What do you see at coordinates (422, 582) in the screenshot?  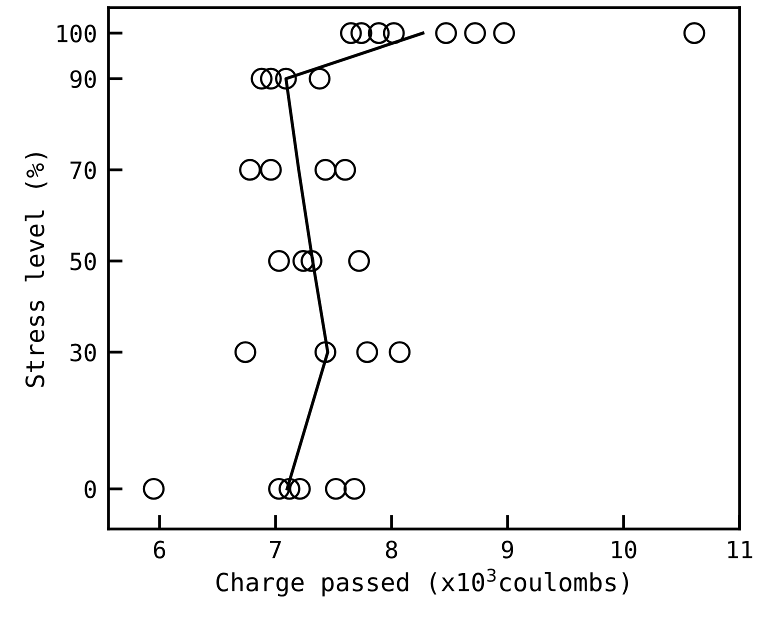 I see `x-axis-title: Charge passed (x10$^{3}$coulombs)` at bounding box center [422, 582].